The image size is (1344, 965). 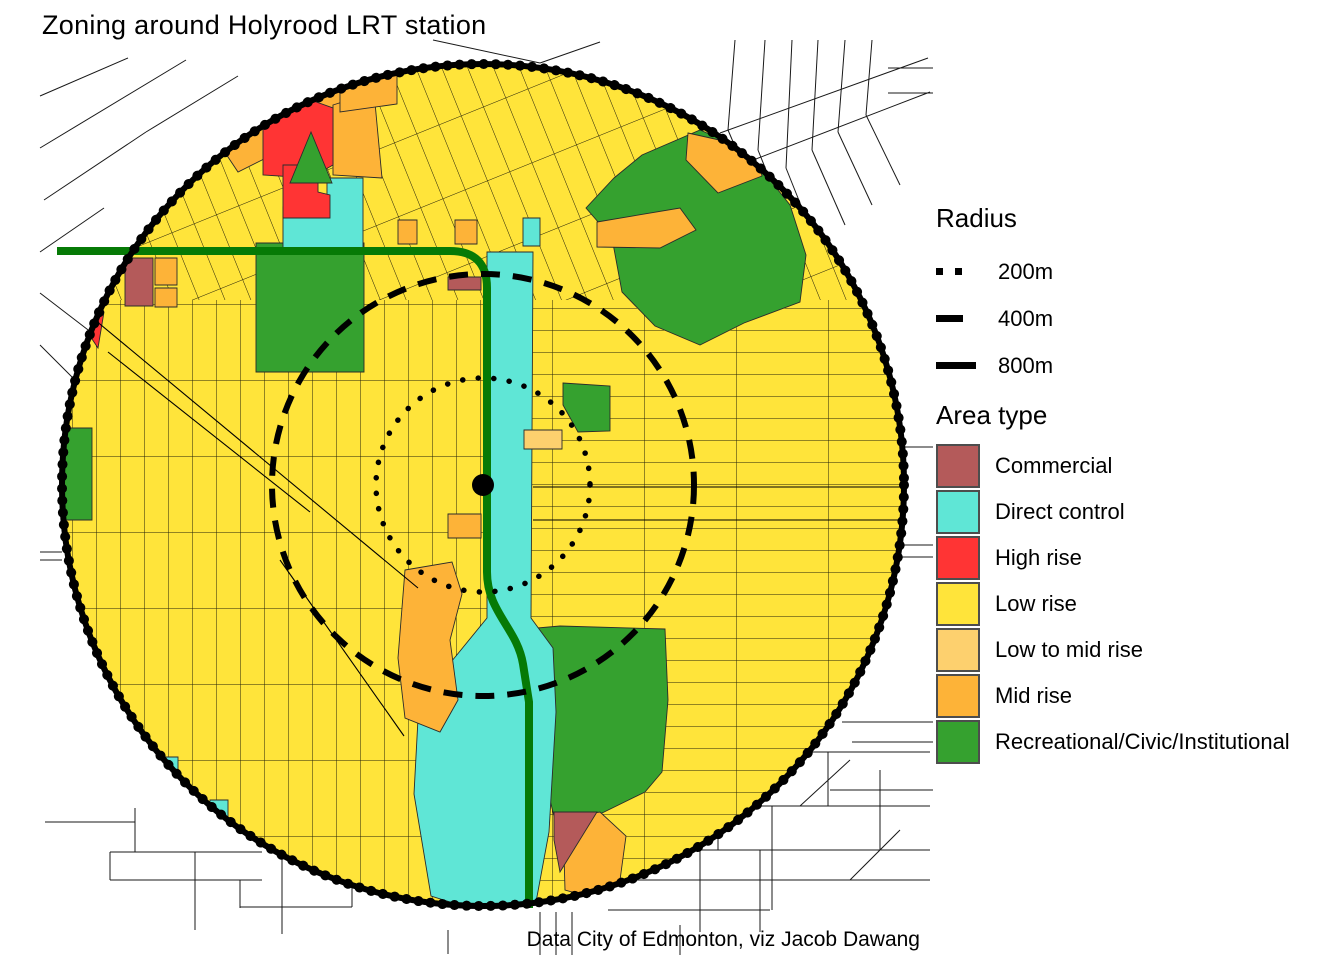 I want to click on radius-legend: Radius 200m 400m 800m, so click(x=1136, y=296).